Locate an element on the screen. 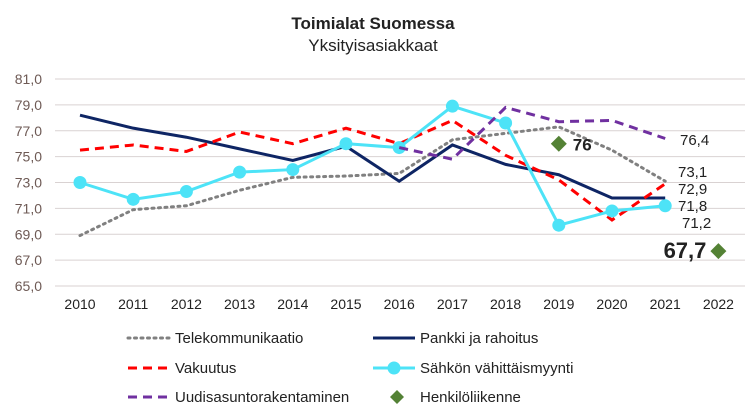  end-label: 73,1 is located at coordinates (692, 172).